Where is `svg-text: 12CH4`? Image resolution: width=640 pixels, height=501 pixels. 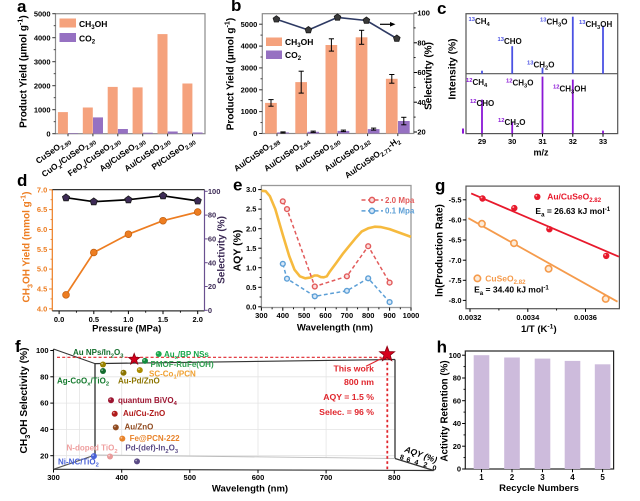
svg-text: 12CH4 is located at coordinates (477, 83).